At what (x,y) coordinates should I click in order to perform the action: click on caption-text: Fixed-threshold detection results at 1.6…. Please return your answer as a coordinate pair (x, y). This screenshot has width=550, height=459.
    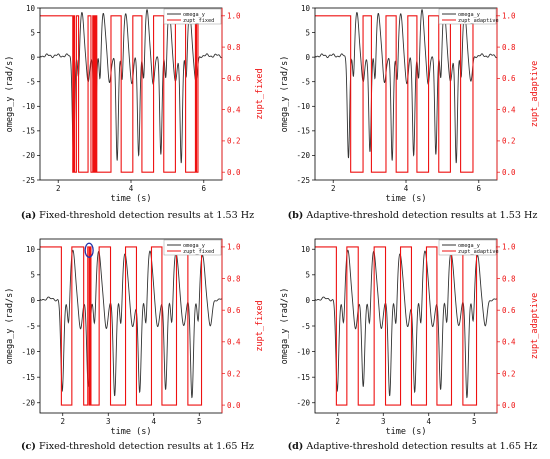
    Looking at the image, I should click on (146, 446).